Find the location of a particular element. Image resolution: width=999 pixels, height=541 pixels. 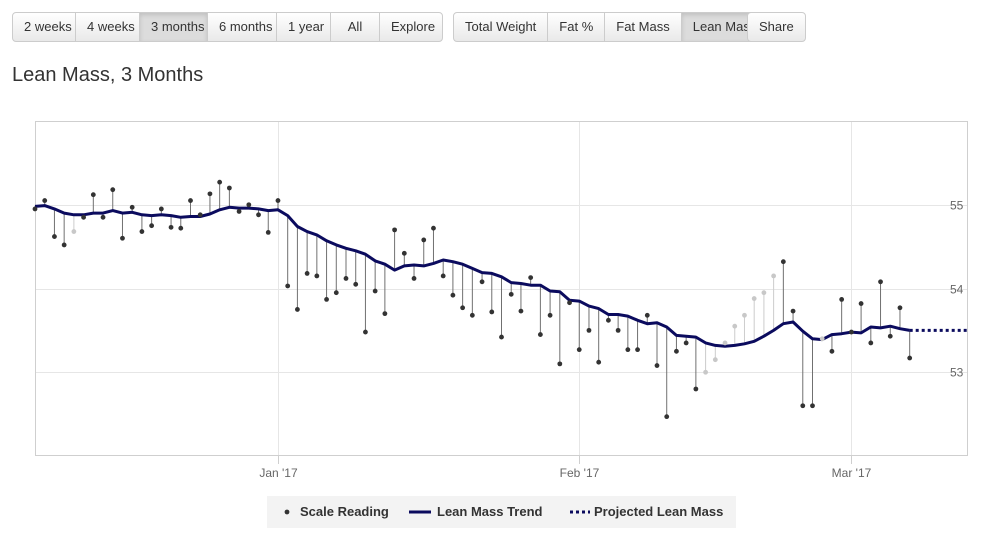

share-button-group: Share is located at coordinates (776, 27).